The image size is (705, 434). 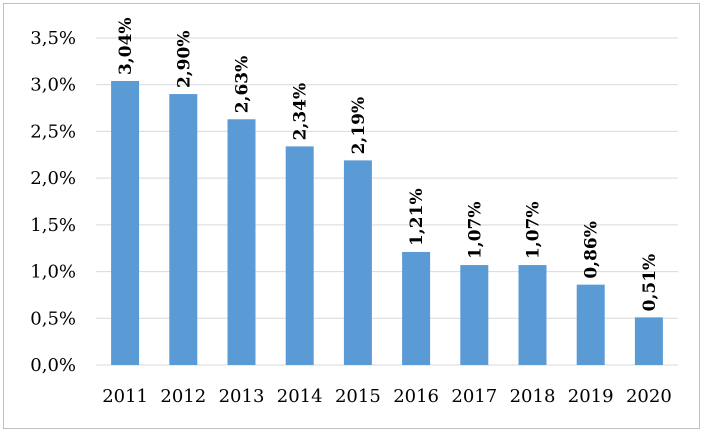 What do you see at coordinates (358, 396) in the screenshot?
I see `x-tick-label: 2015` at bounding box center [358, 396].